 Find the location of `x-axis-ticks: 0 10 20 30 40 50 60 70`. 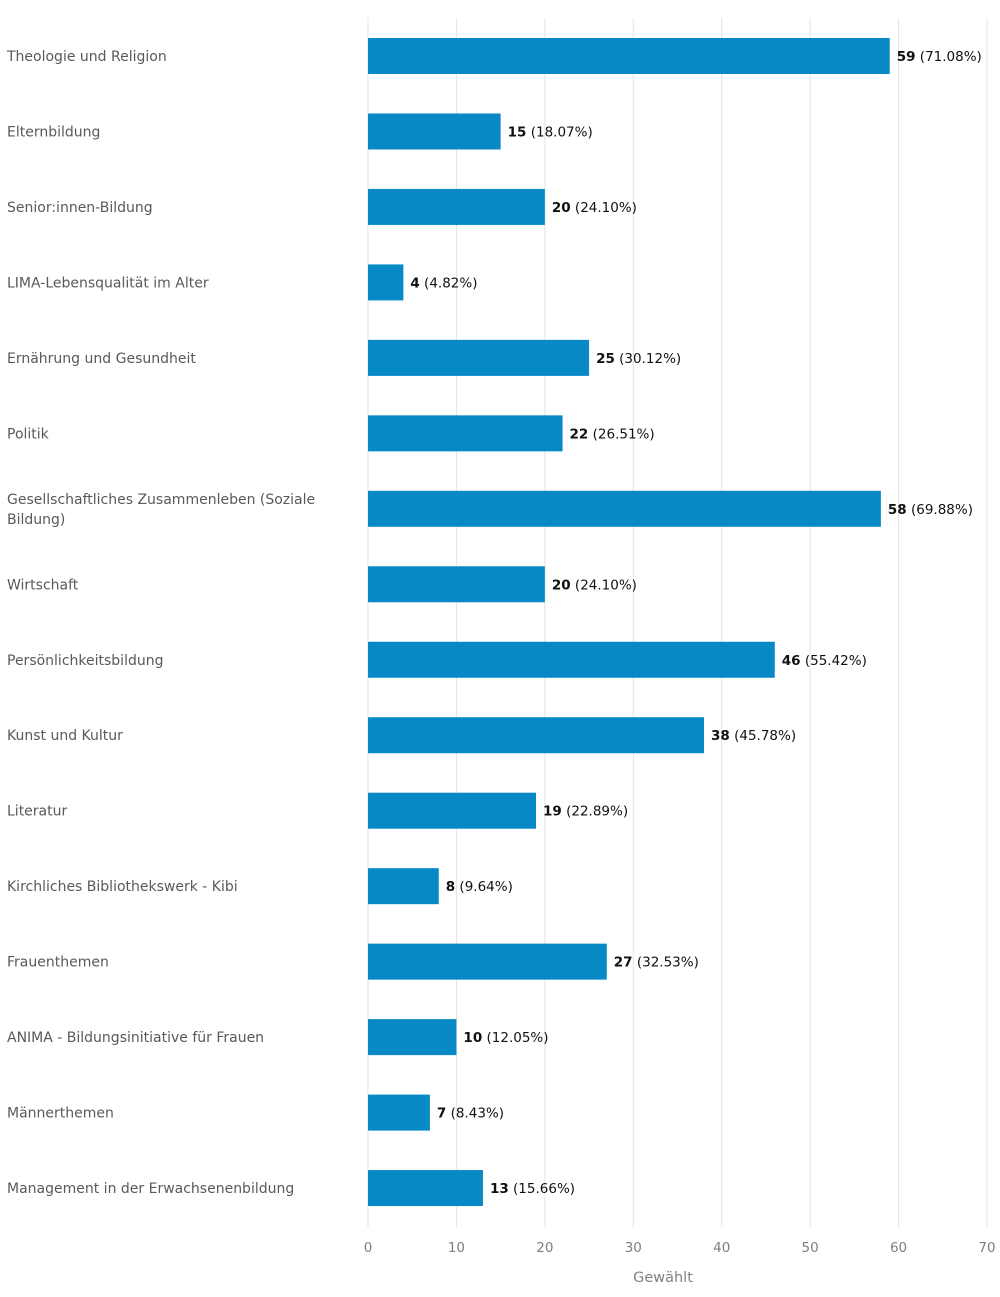

x-axis-ticks: 0 10 20 30 40 50 60 70 is located at coordinates (680, 1248).